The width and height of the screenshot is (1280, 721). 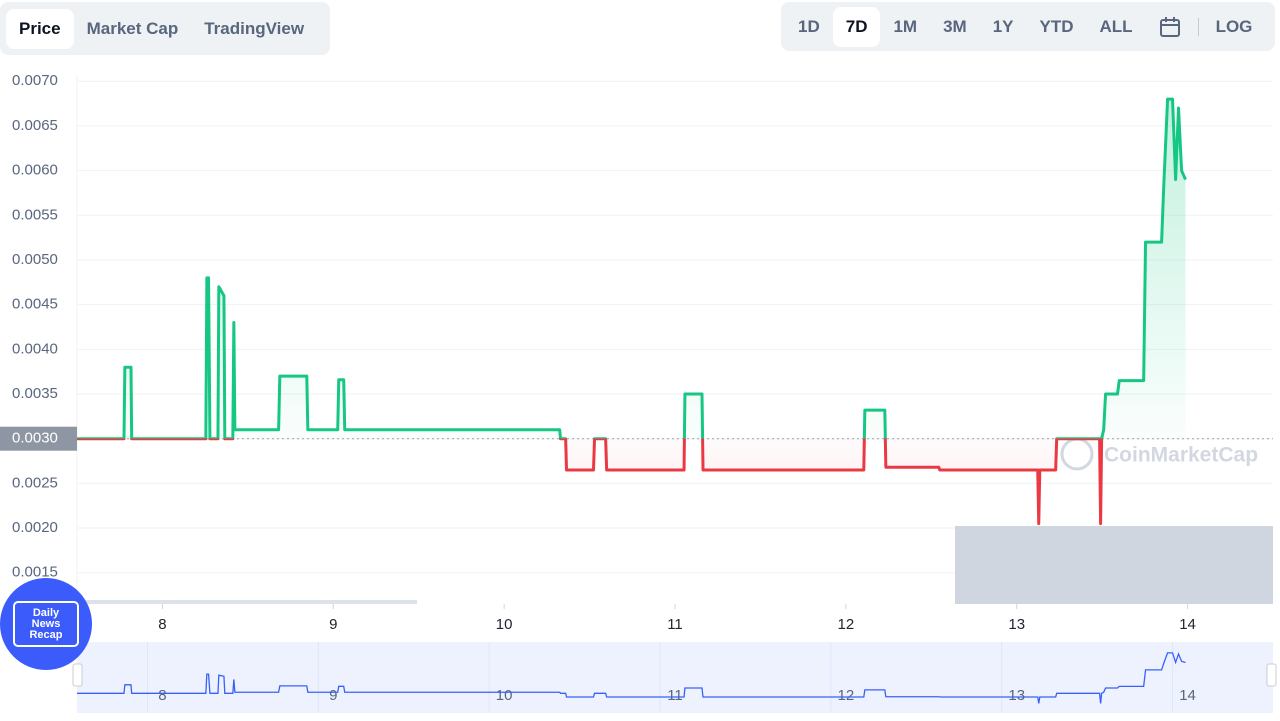 I want to click on reference-label-box, so click(x=38, y=438).